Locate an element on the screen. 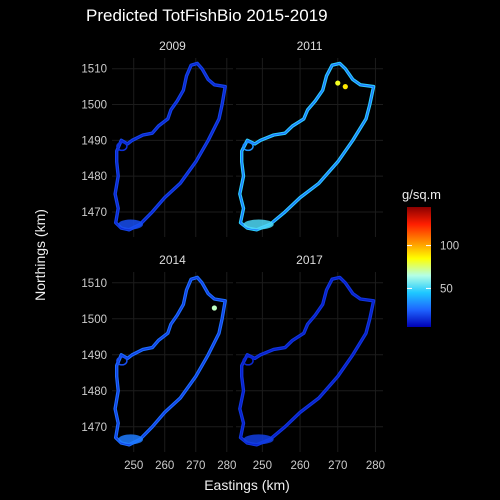 This screenshot has width=500, height=500. legend-colorbar is located at coordinates (419, 267).